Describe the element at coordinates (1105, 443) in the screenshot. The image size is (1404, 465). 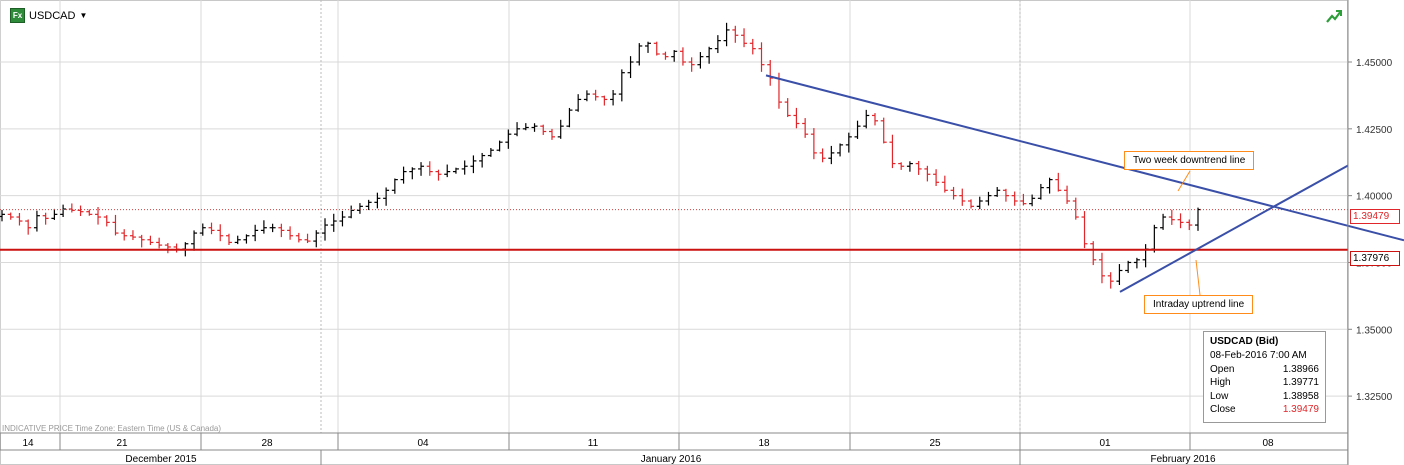
I see `x-day-label: 01` at that location.